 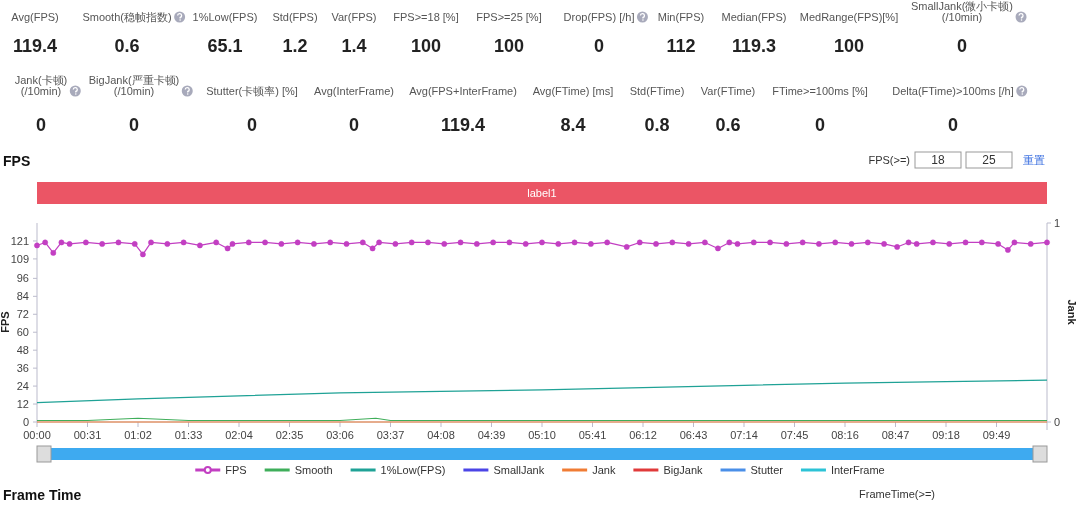 I want to click on category-label: Min(FPS), so click(x=681, y=17).